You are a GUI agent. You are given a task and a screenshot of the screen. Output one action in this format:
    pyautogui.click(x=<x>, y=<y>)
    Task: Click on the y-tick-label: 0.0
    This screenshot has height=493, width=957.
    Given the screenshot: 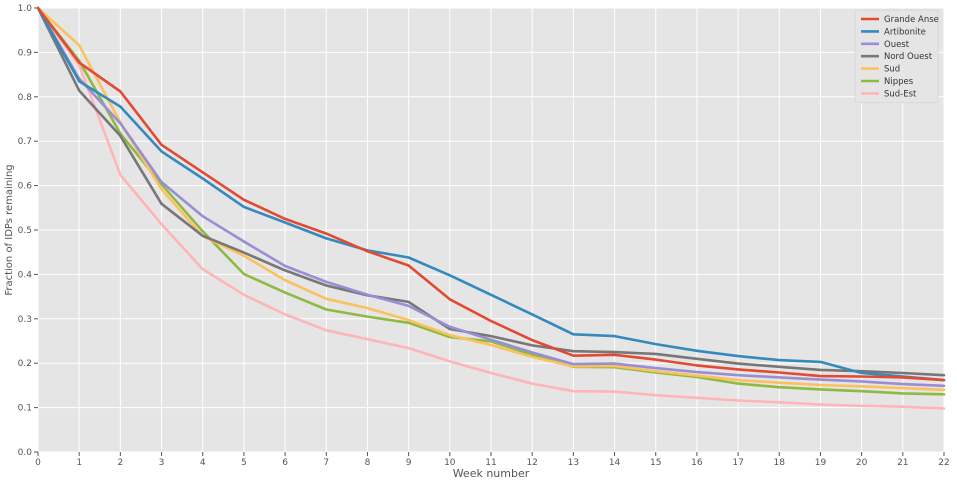 What is the action you would take?
    pyautogui.click(x=25, y=453)
    